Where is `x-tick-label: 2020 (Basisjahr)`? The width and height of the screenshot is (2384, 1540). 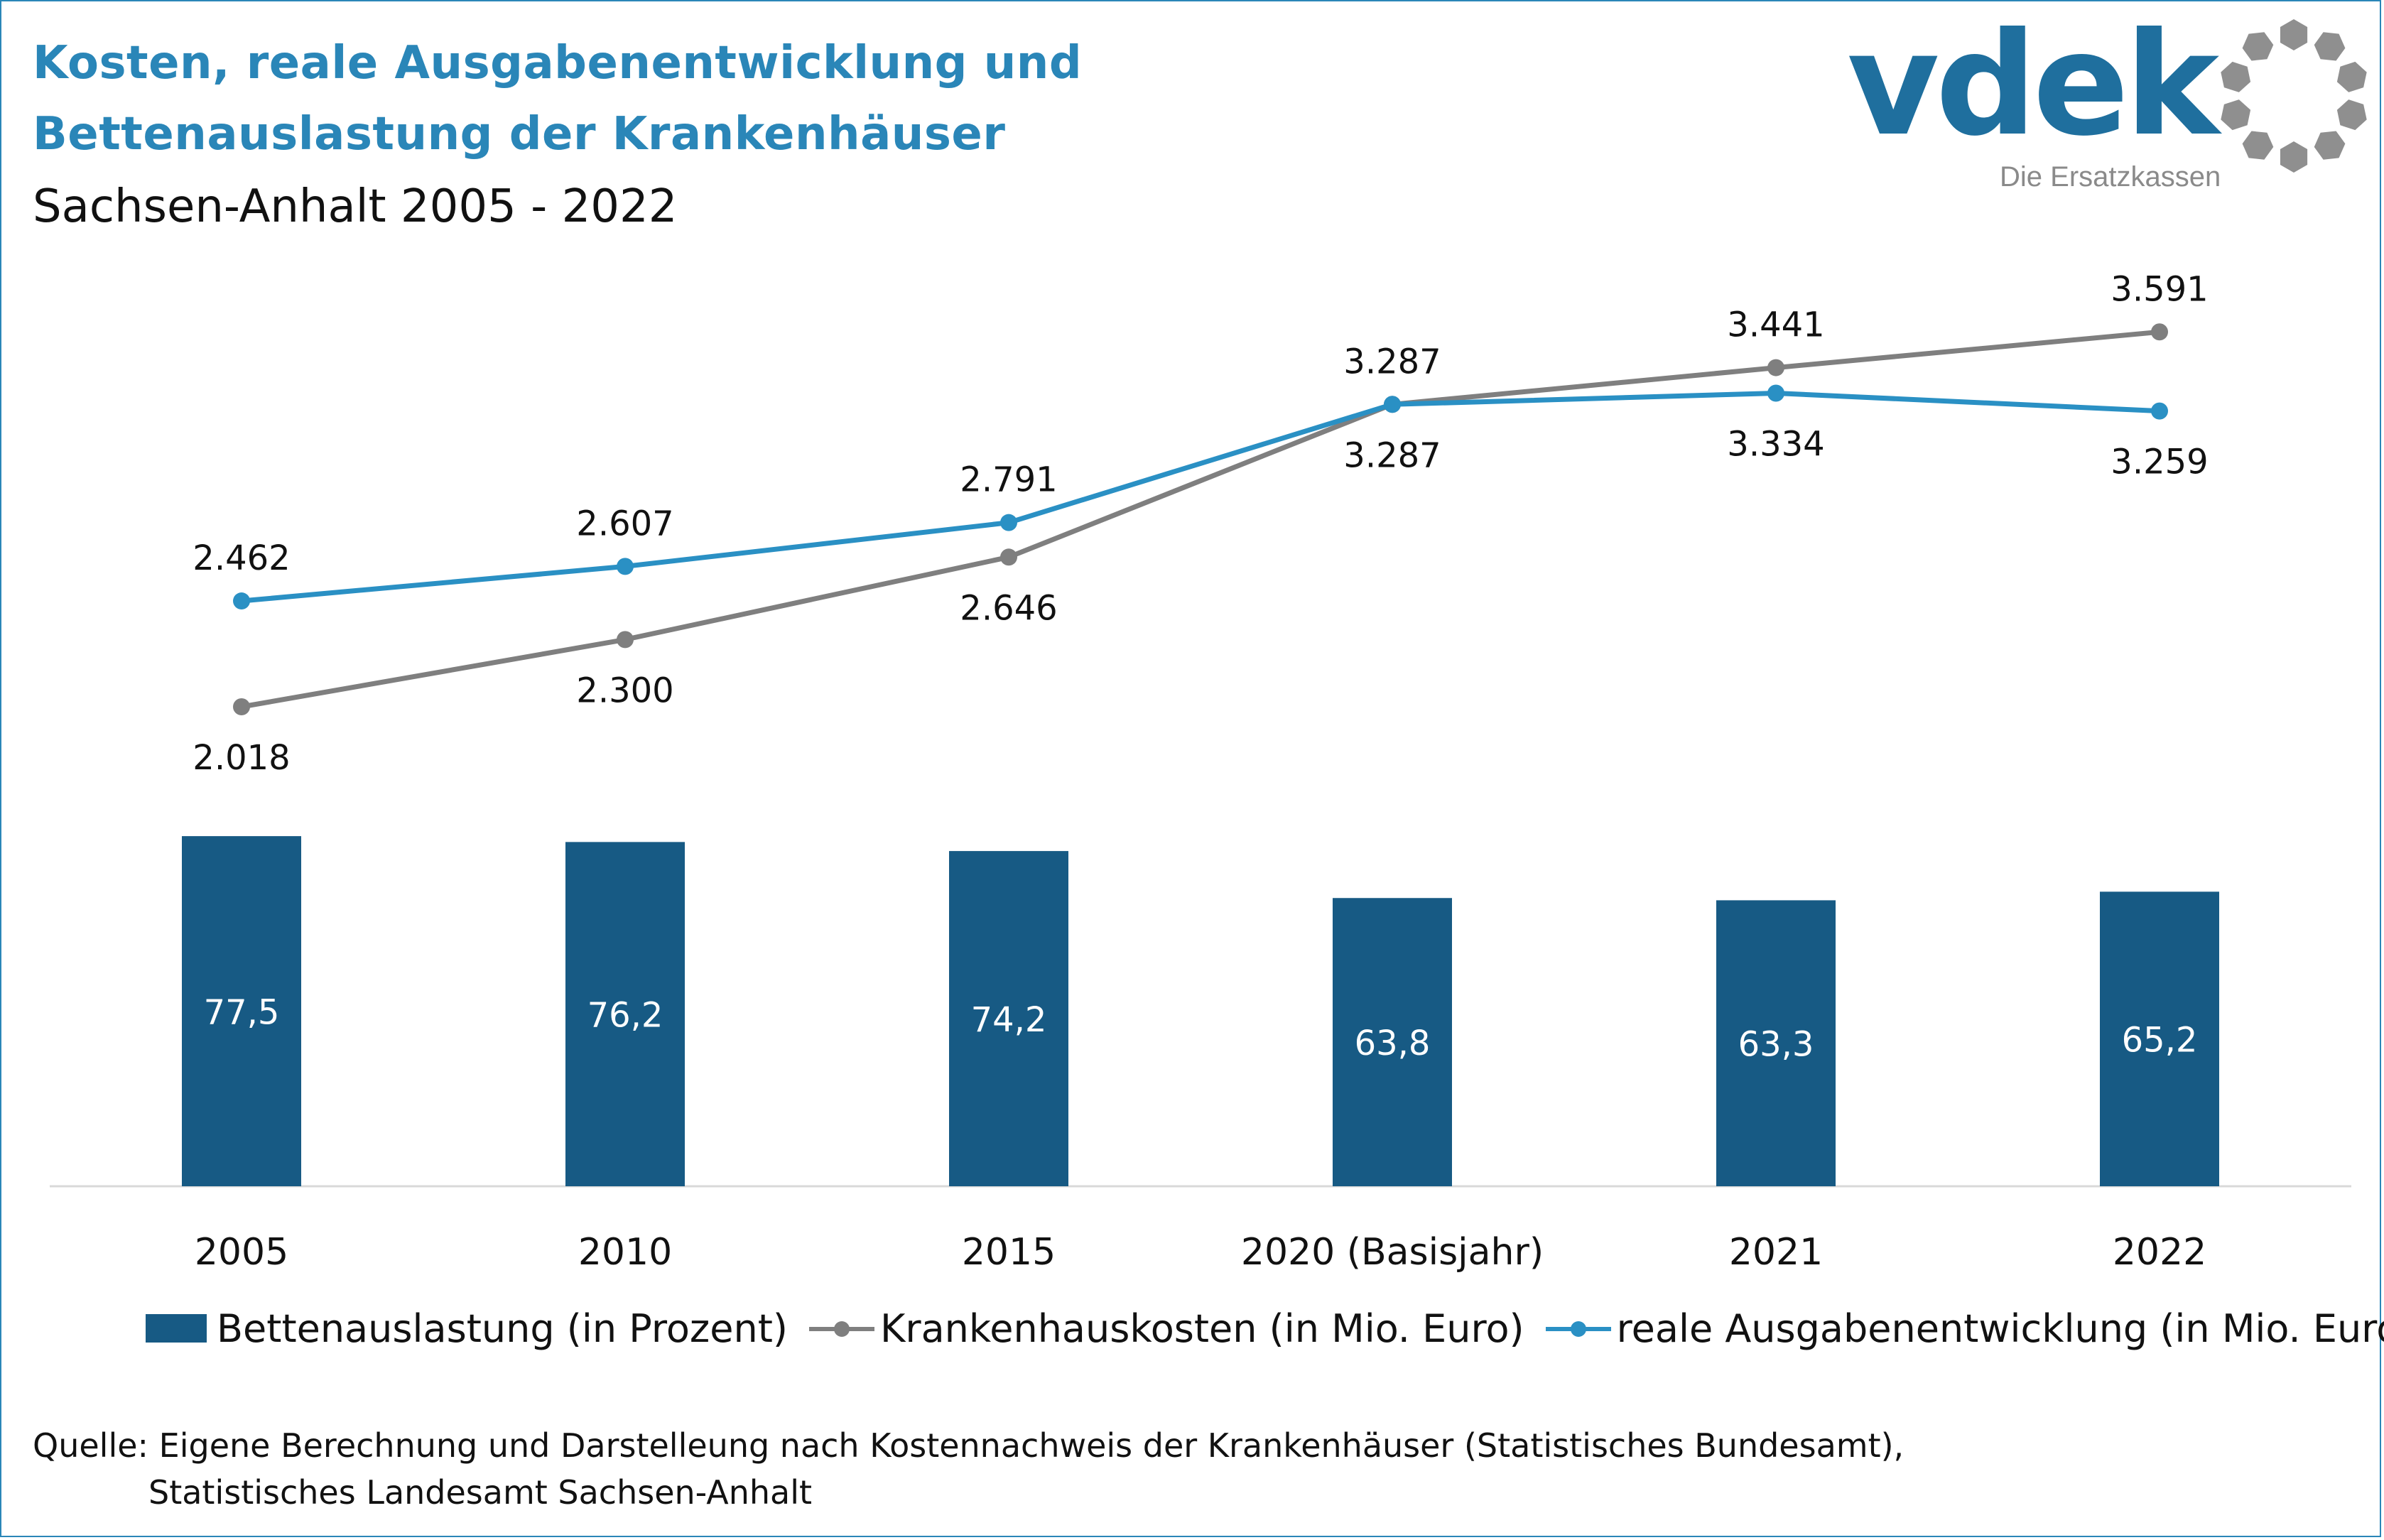 x-tick-label: 2020 (Basisjahr) is located at coordinates (1392, 1252).